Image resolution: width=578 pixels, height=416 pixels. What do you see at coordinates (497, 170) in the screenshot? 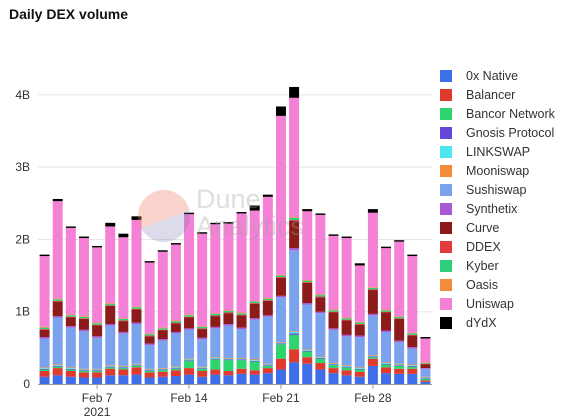
I see `legend-item: Mooniswap` at bounding box center [497, 170].